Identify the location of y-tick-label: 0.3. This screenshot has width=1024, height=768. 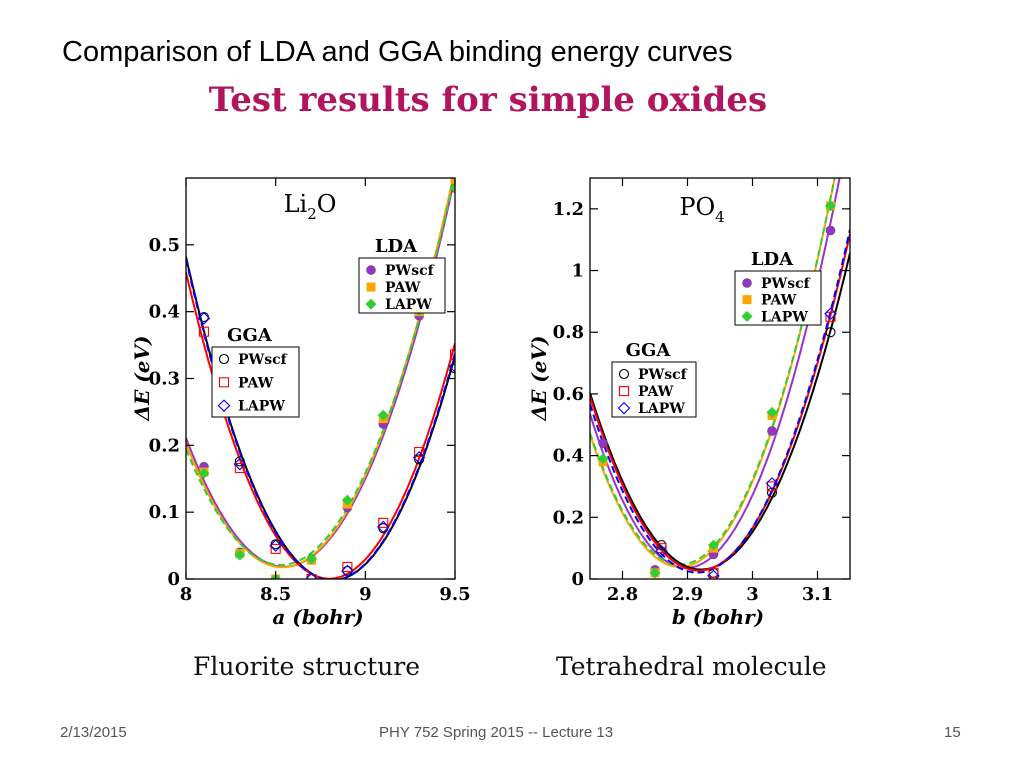
(164, 379).